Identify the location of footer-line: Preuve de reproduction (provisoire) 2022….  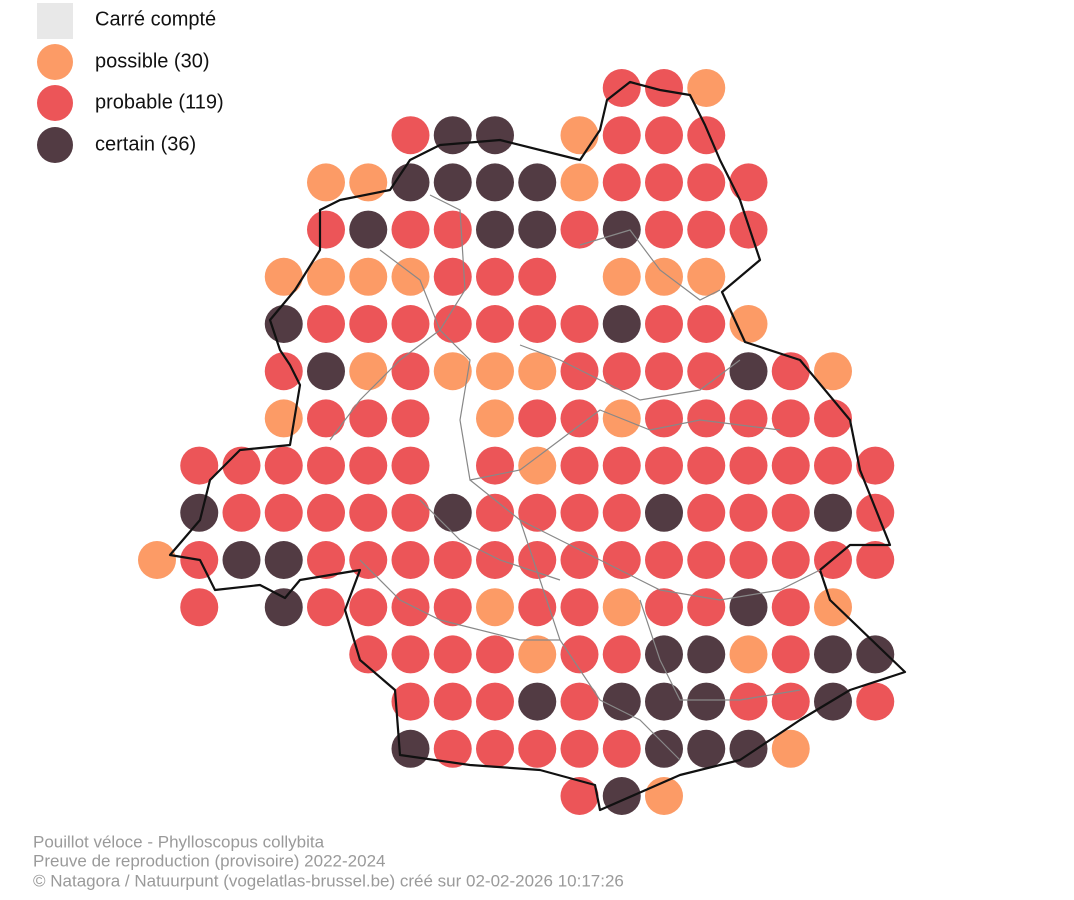
(209, 860).